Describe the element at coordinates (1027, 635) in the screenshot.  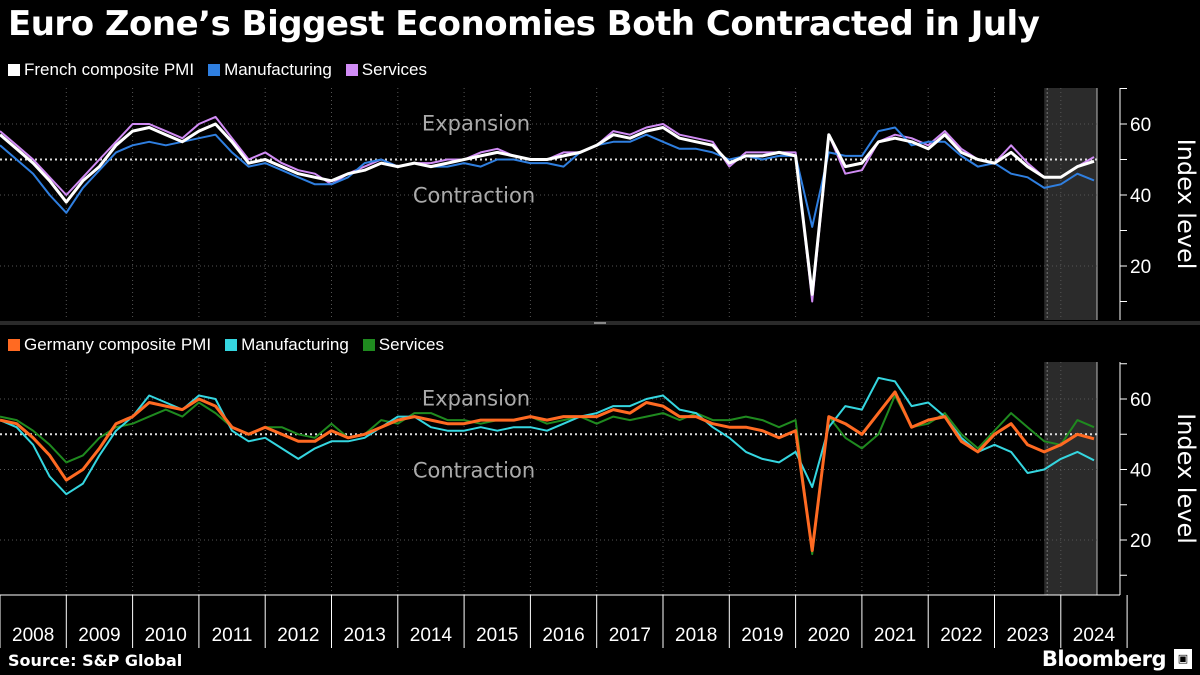
I see `x-tick-label-2023: 2023` at that location.